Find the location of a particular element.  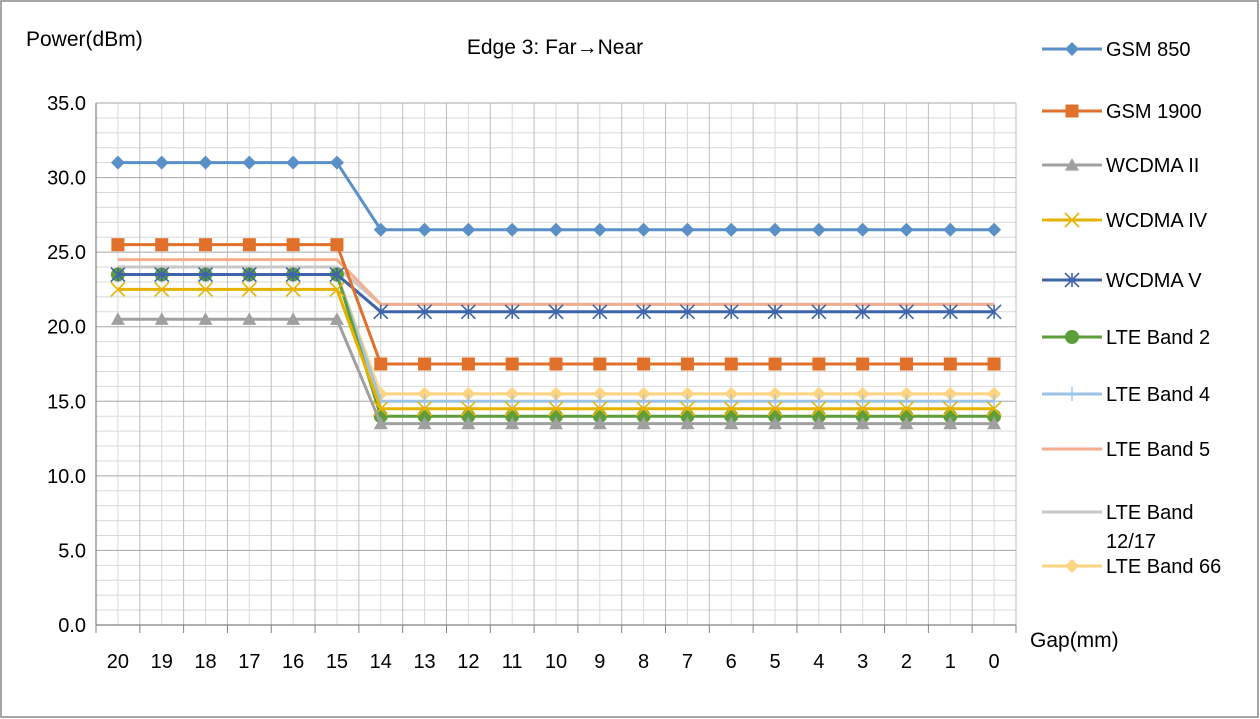

legend-item: WCDMA IV is located at coordinates (1125, 221).